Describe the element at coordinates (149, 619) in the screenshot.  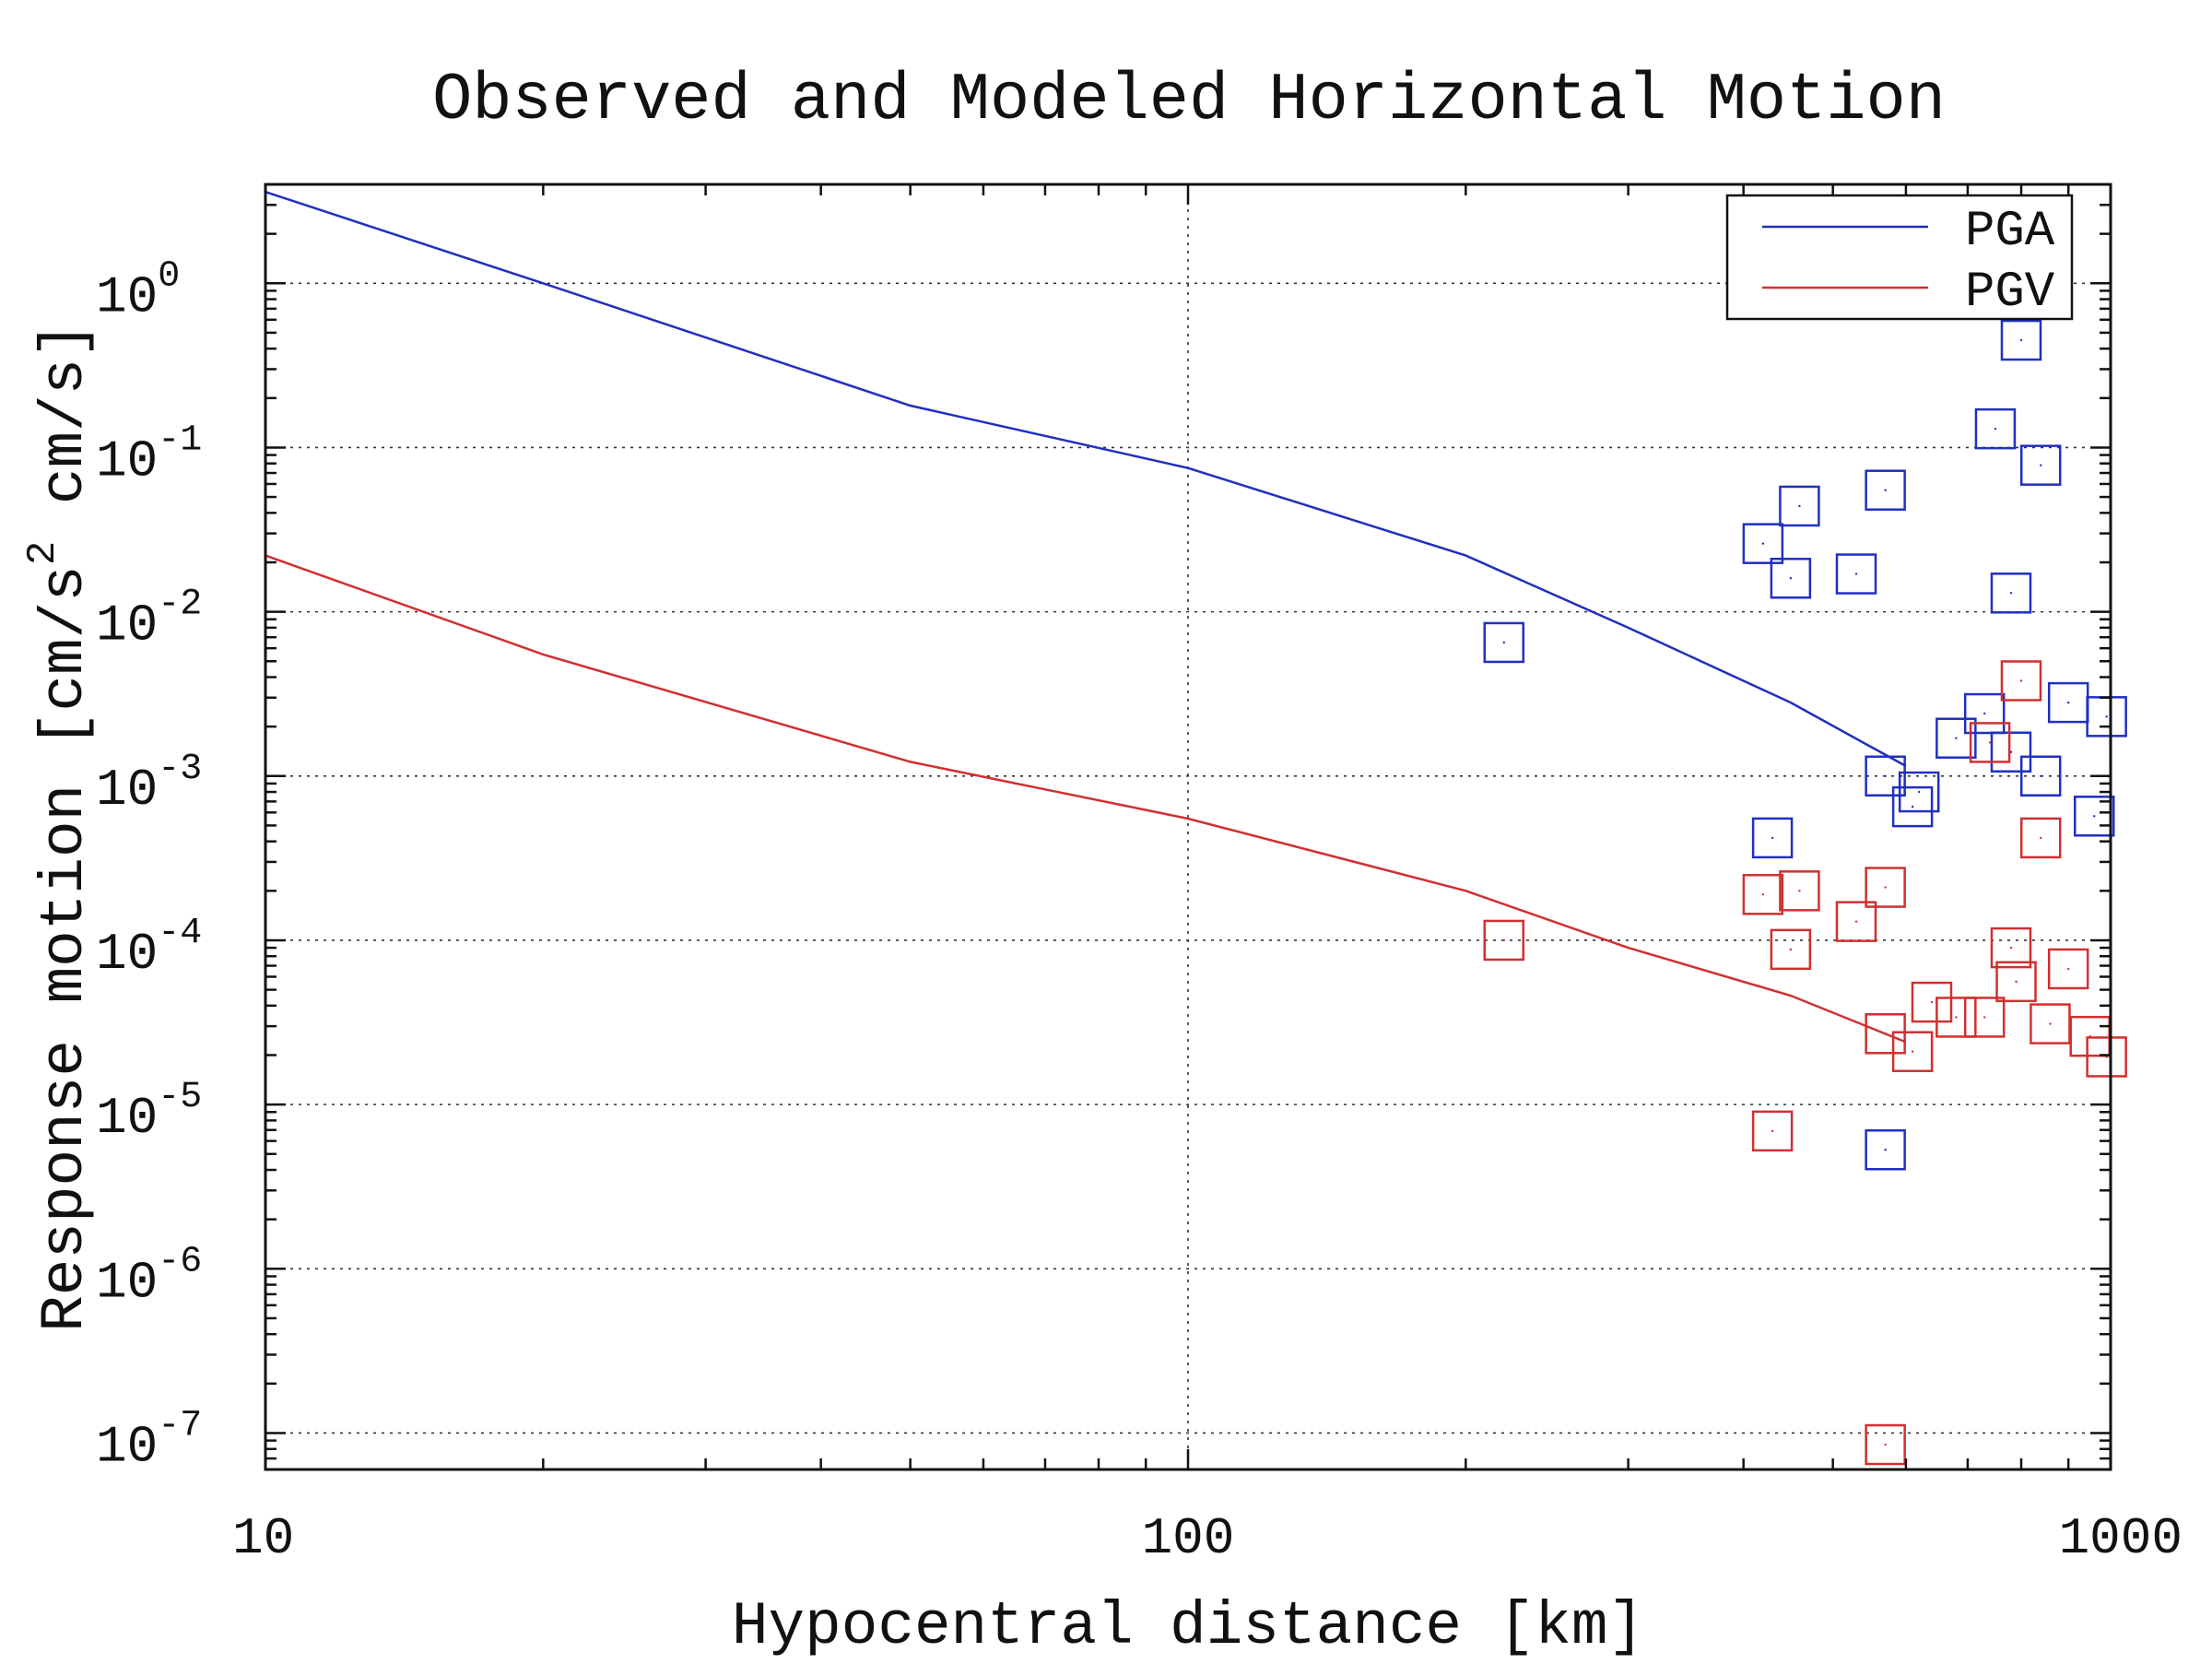
I see `y-tick-label: 10⁻²` at that location.